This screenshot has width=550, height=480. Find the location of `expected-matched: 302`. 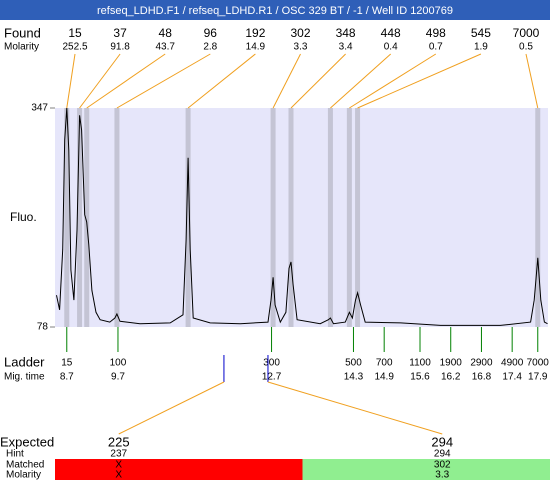

expected-matched: 302 is located at coordinates (442, 465).